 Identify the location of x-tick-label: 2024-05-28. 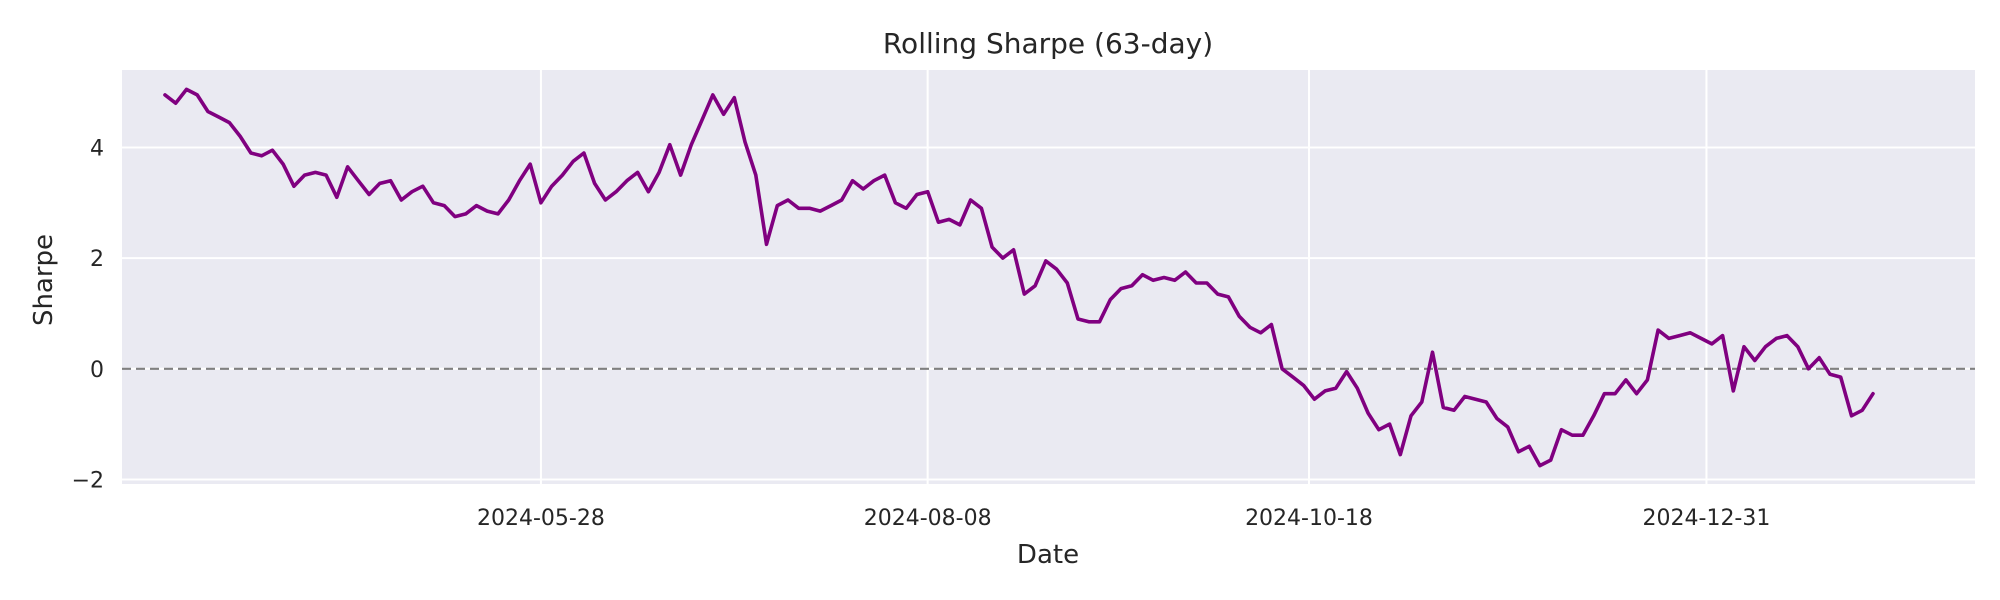
(541, 518).